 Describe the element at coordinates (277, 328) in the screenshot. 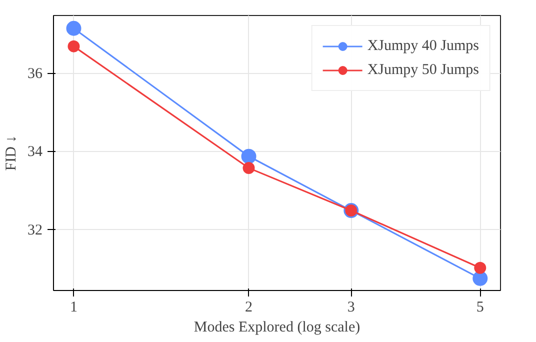

I see `x-axis-title: Modes Explored (log scale)` at that location.